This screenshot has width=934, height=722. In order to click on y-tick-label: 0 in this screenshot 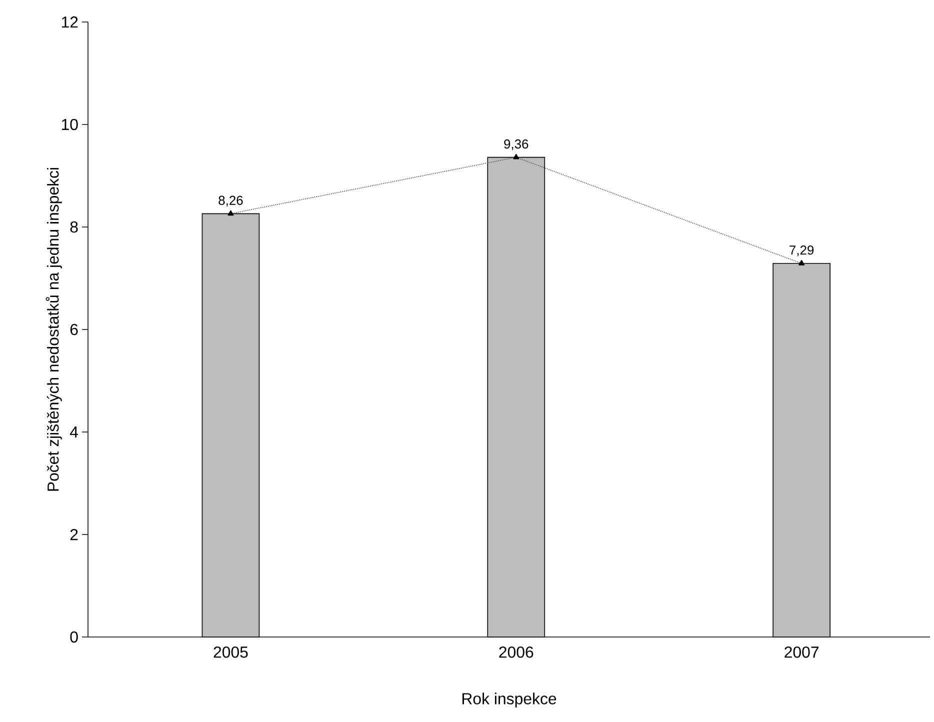, I will do `click(74, 637)`.